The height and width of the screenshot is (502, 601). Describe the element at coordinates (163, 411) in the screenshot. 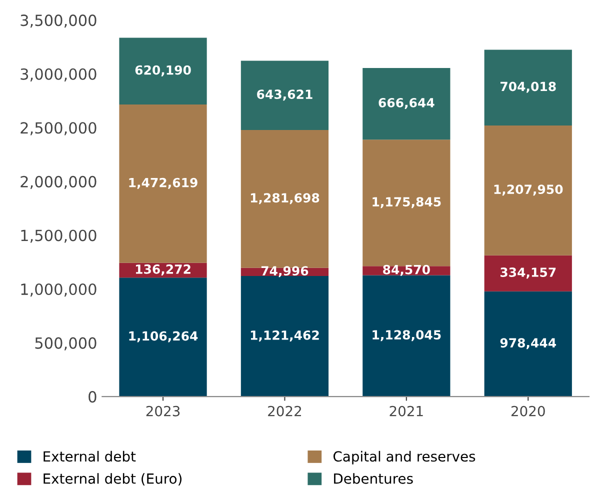

I see `x-tick-label: 2023` at that location.